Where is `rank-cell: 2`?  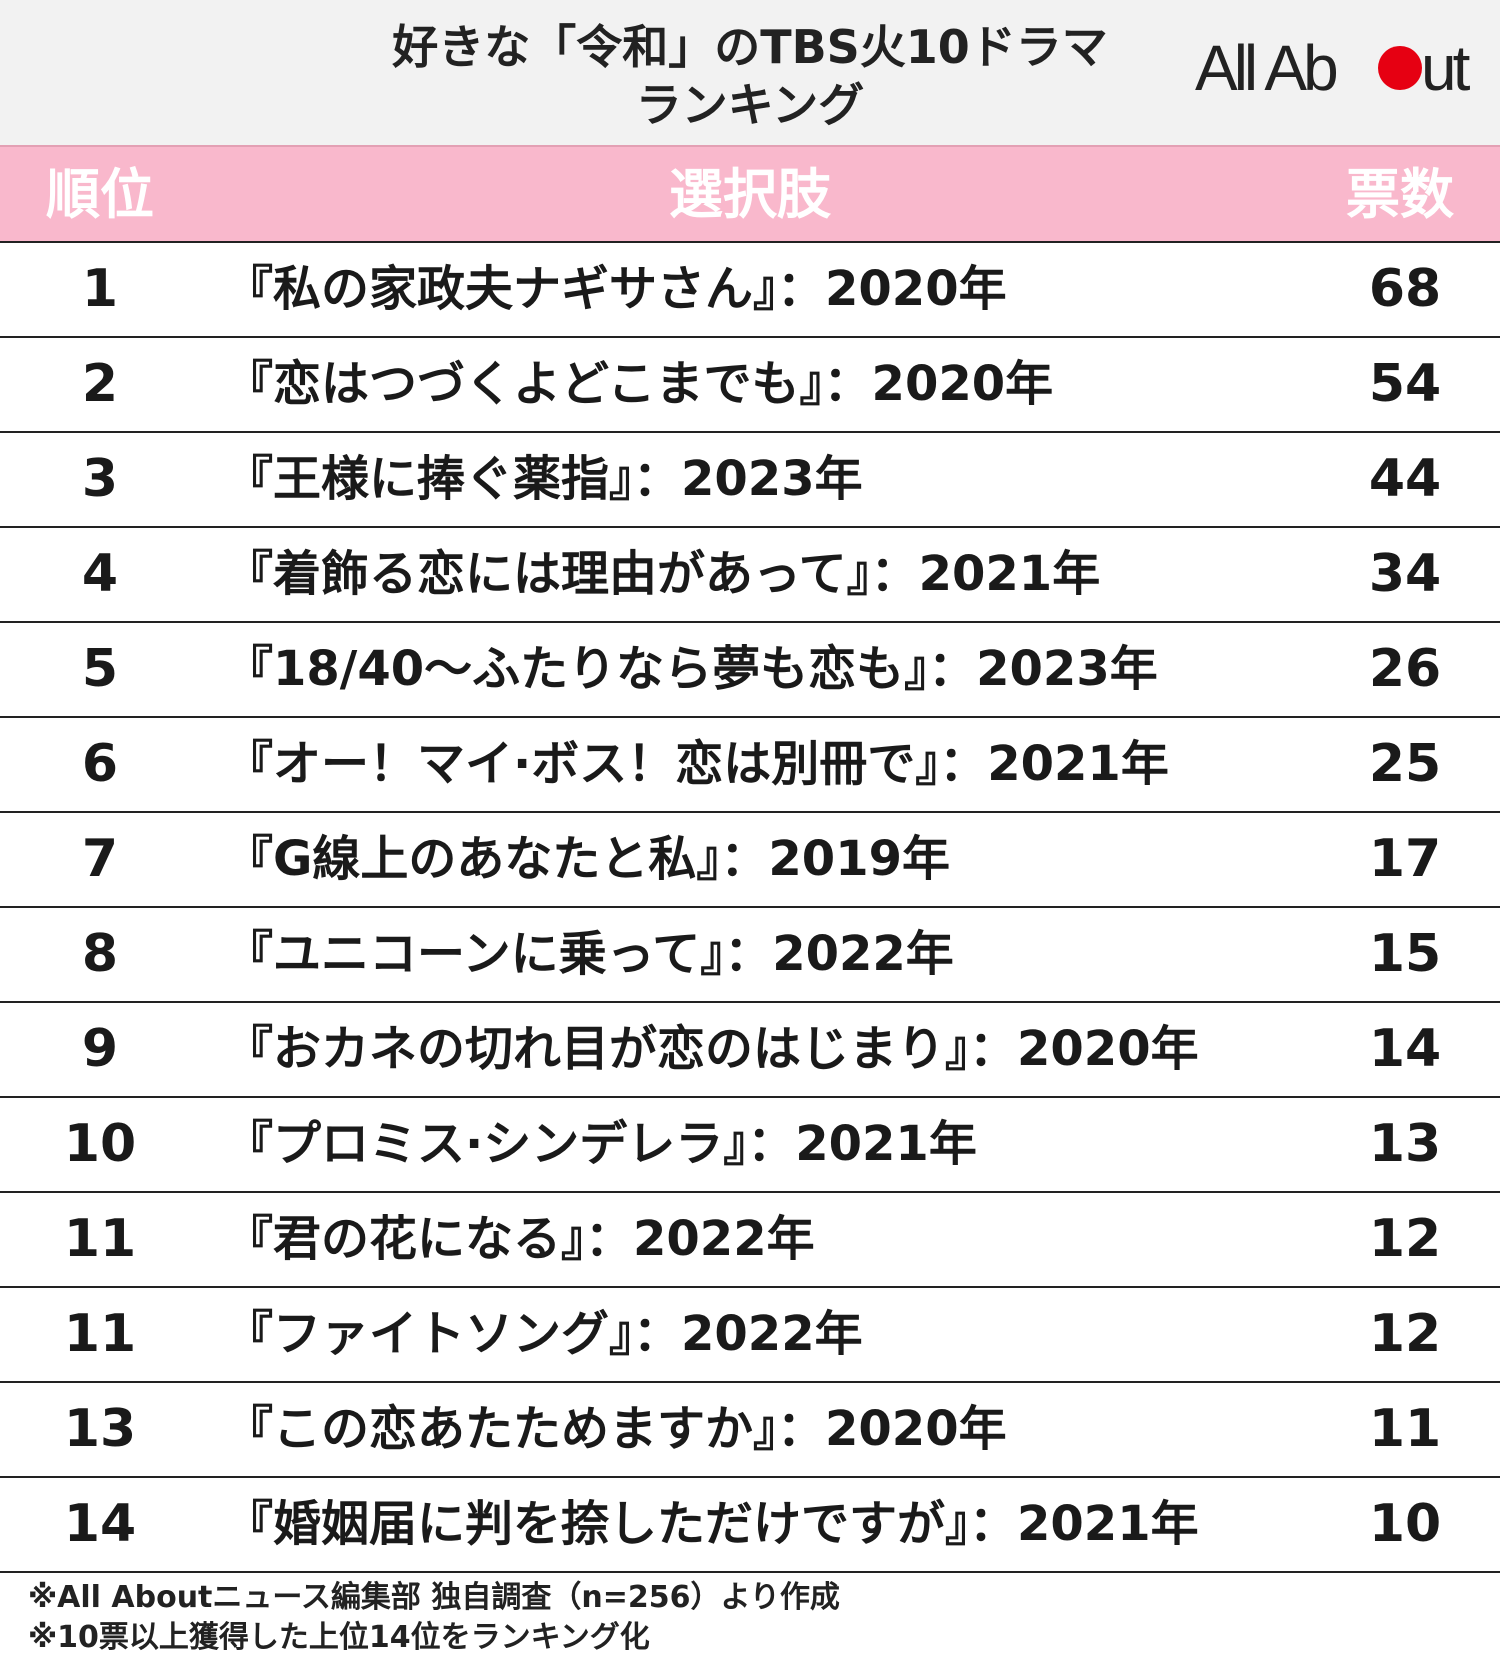 rank-cell: 2 is located at coordinates (100, 384).